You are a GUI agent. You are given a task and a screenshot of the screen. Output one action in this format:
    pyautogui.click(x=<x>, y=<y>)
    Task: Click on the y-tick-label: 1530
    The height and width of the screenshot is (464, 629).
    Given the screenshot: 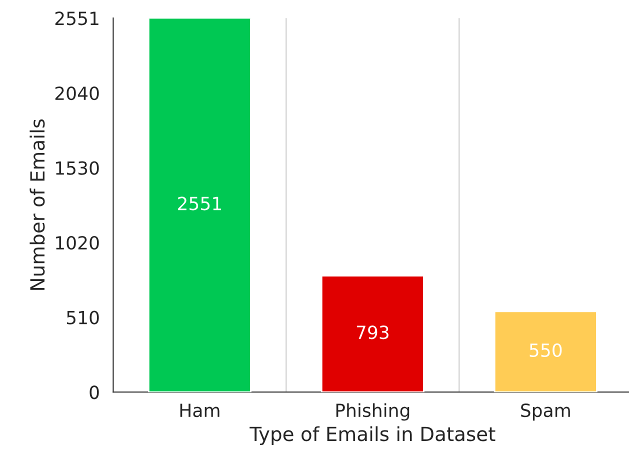 What is the action you would take?
    pyautogui.click(x=77, y=168)
    